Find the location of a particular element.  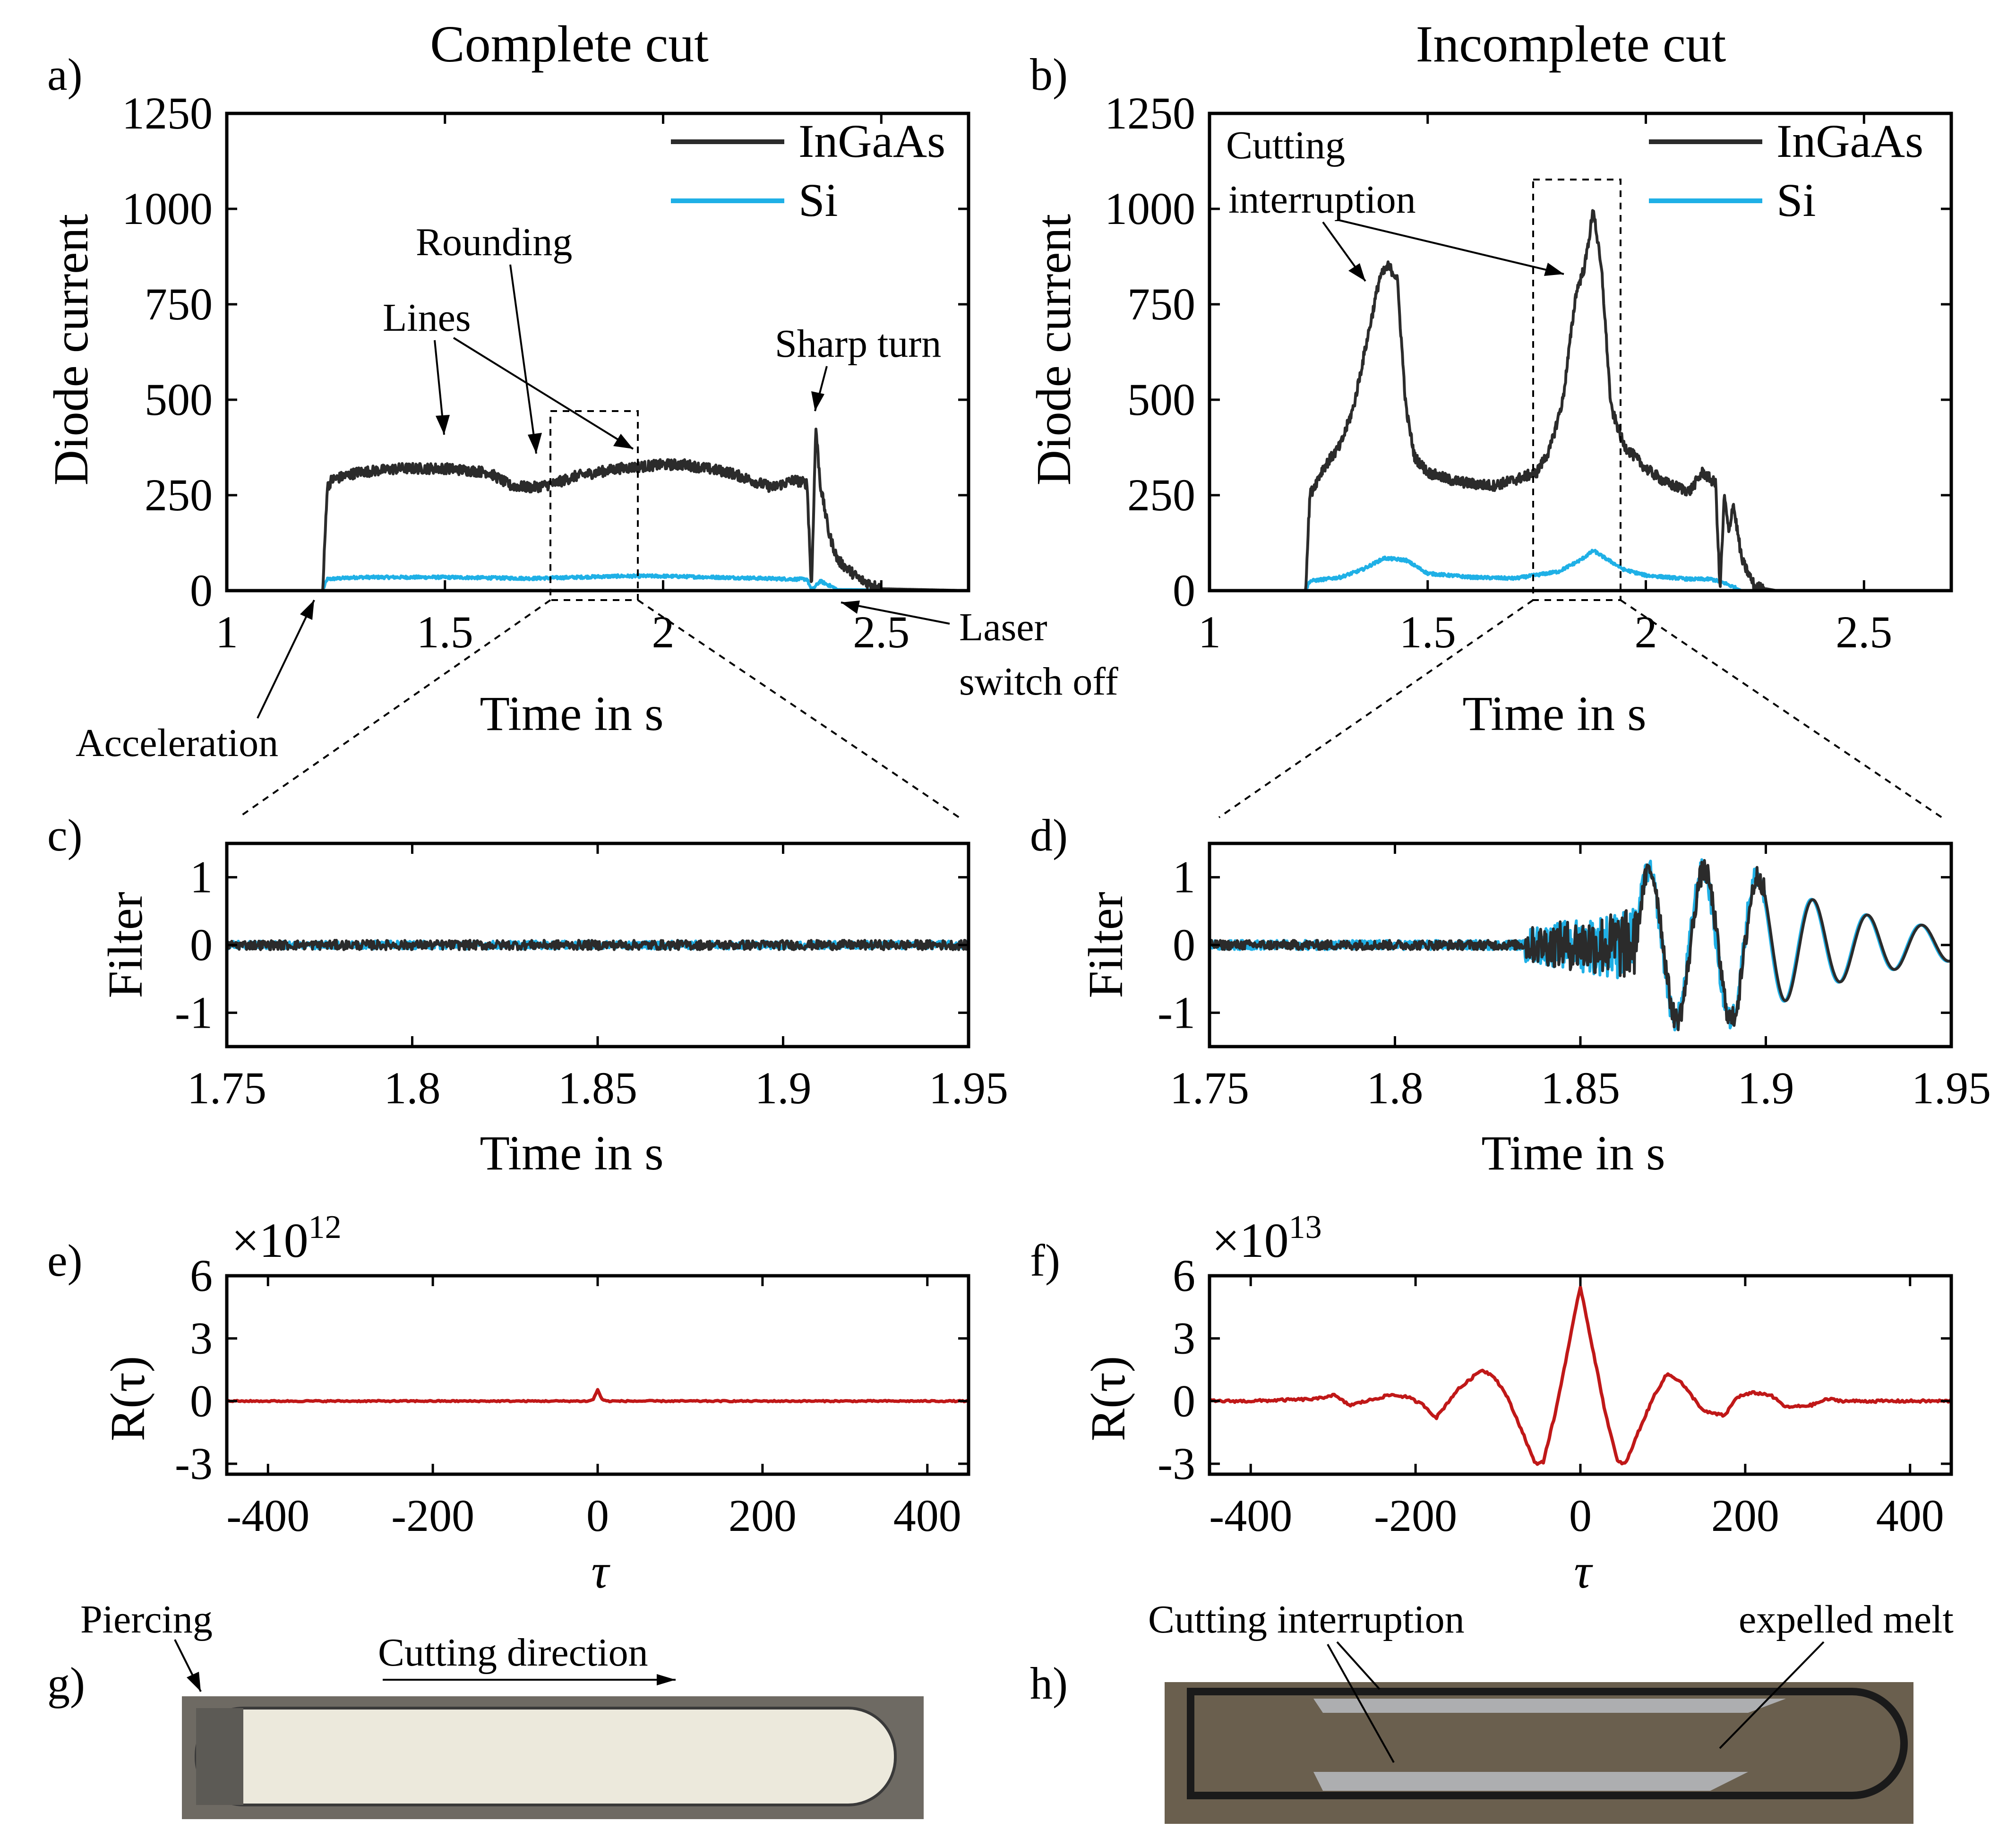

x-tick-label: 1 is located at coordinates (1210, 632).